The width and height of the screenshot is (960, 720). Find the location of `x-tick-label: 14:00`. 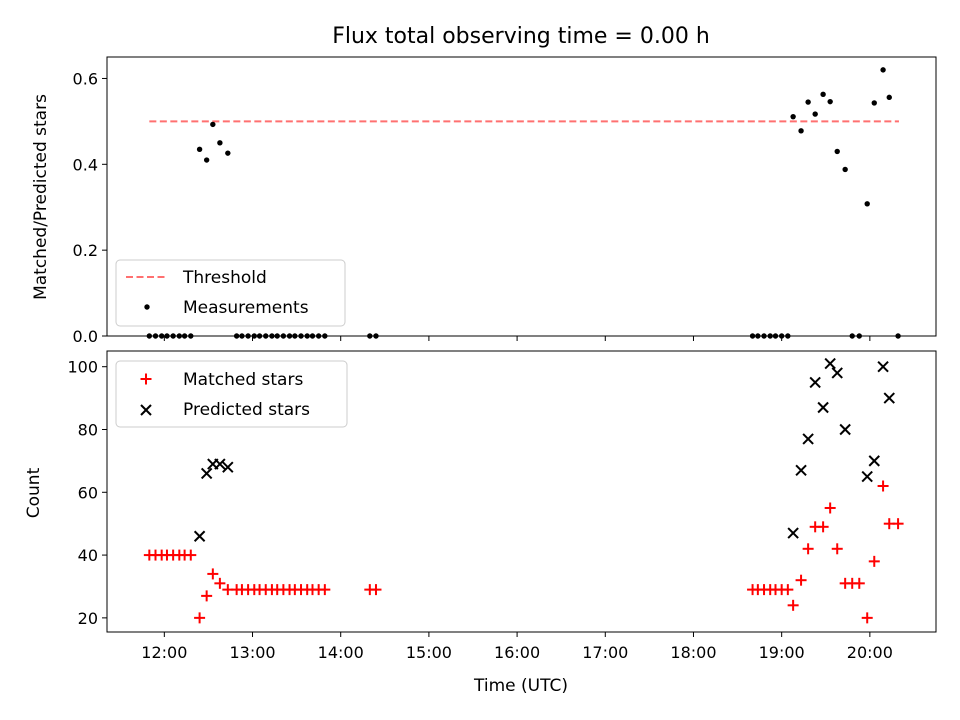

x-tick-label: 14:00 is located at coordinates (341, 652).